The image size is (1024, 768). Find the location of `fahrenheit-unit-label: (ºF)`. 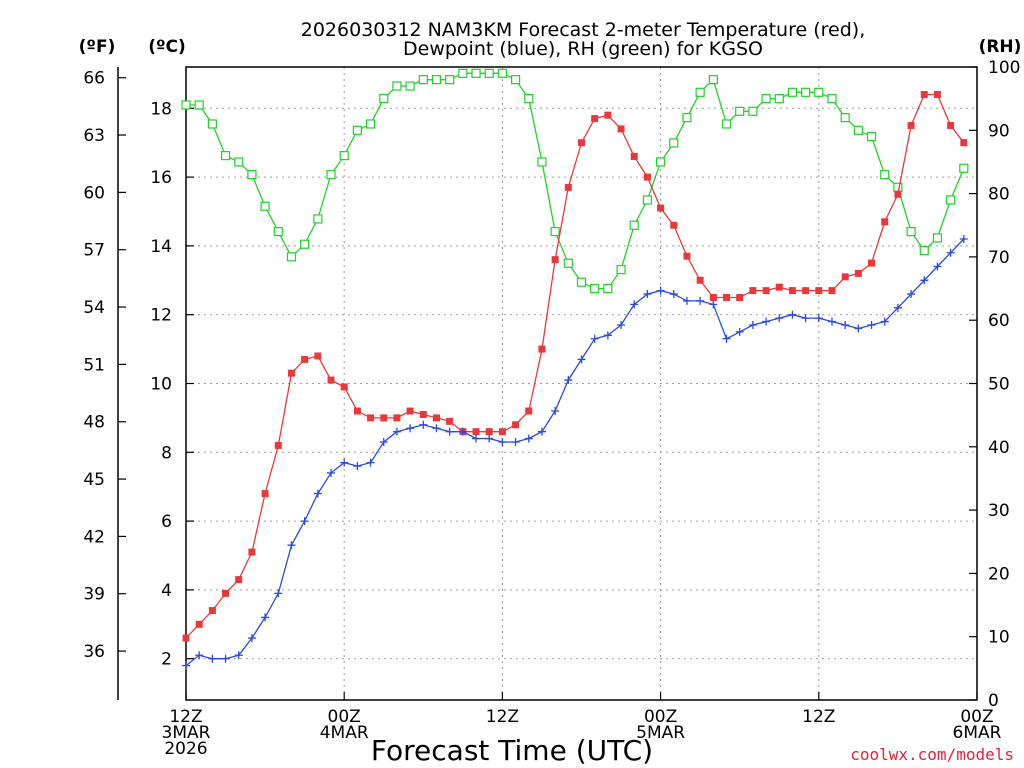

fahrenheit-unit-label: (ºF) is located at coordinates (97, 47).